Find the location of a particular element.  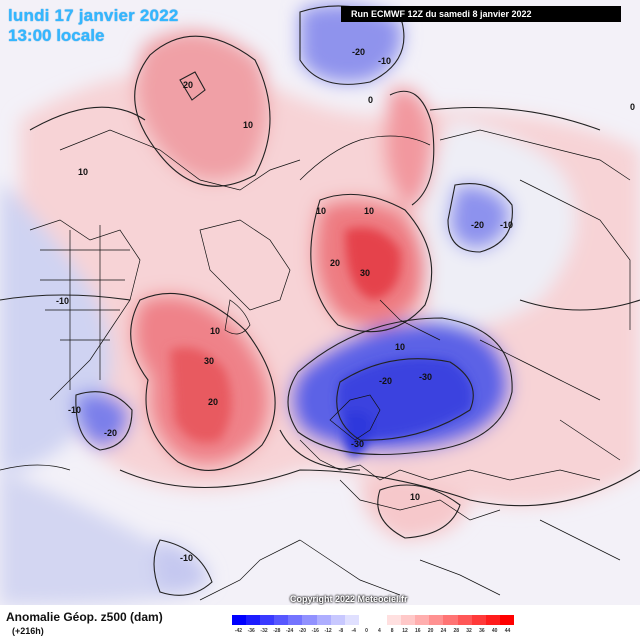

scale-tick-label: 8 is located at coordinates (392, 631).